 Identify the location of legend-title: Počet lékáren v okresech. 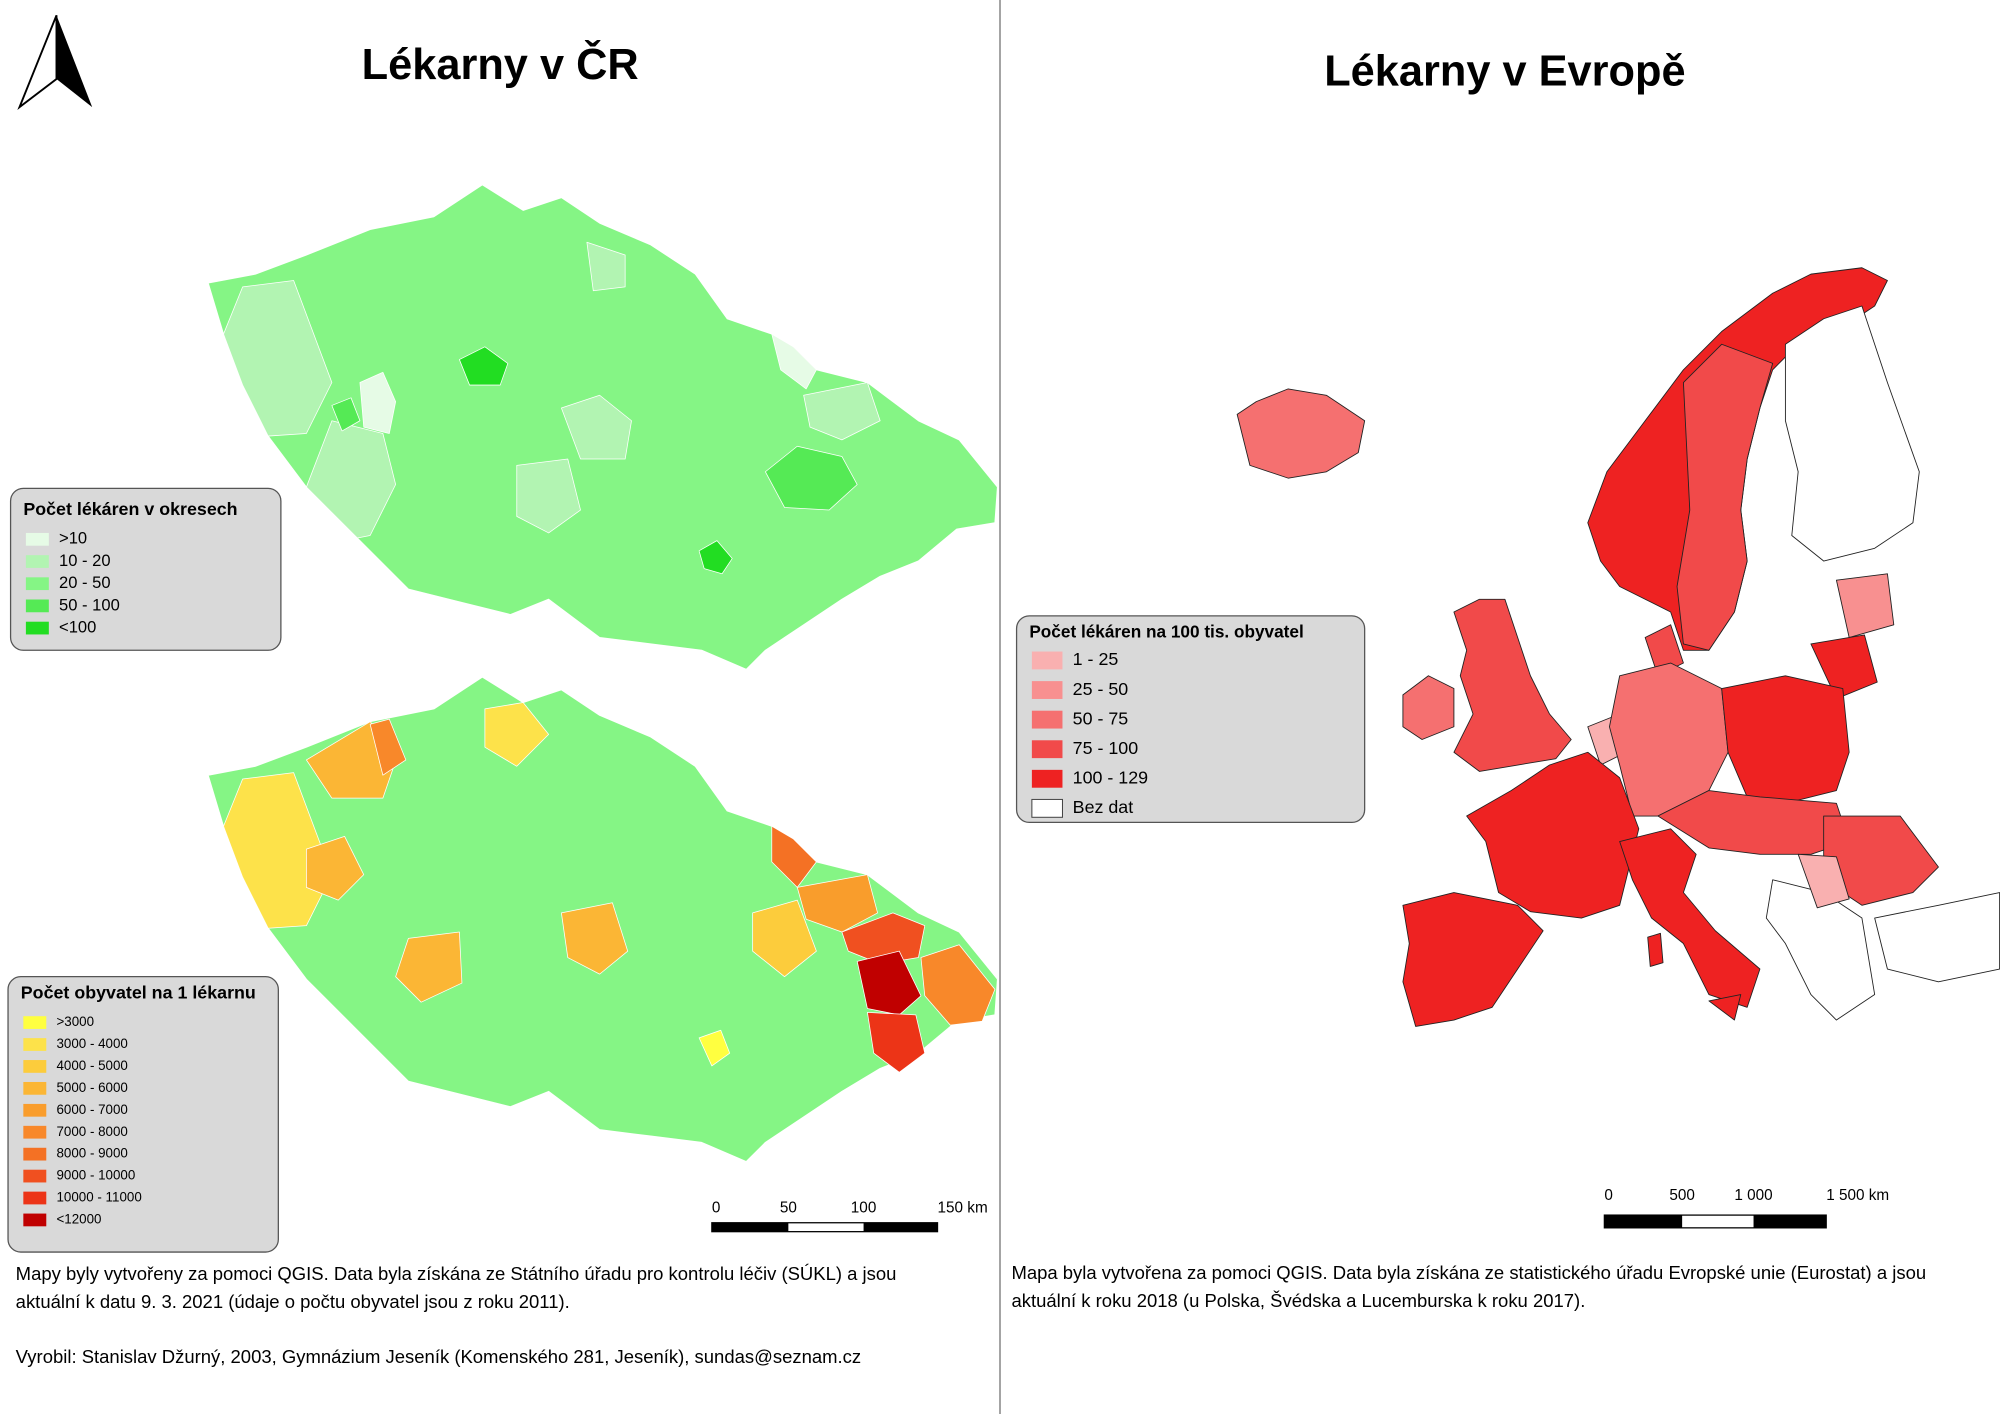
(130, 509).